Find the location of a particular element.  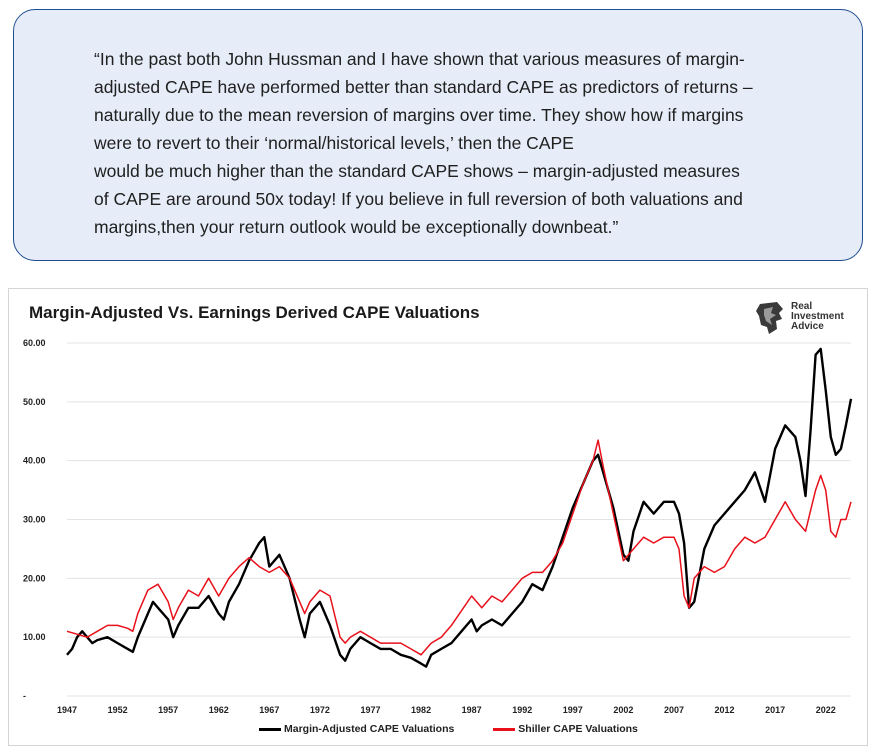

x-tick-label: 1972 is located at coordinates (320, 710).